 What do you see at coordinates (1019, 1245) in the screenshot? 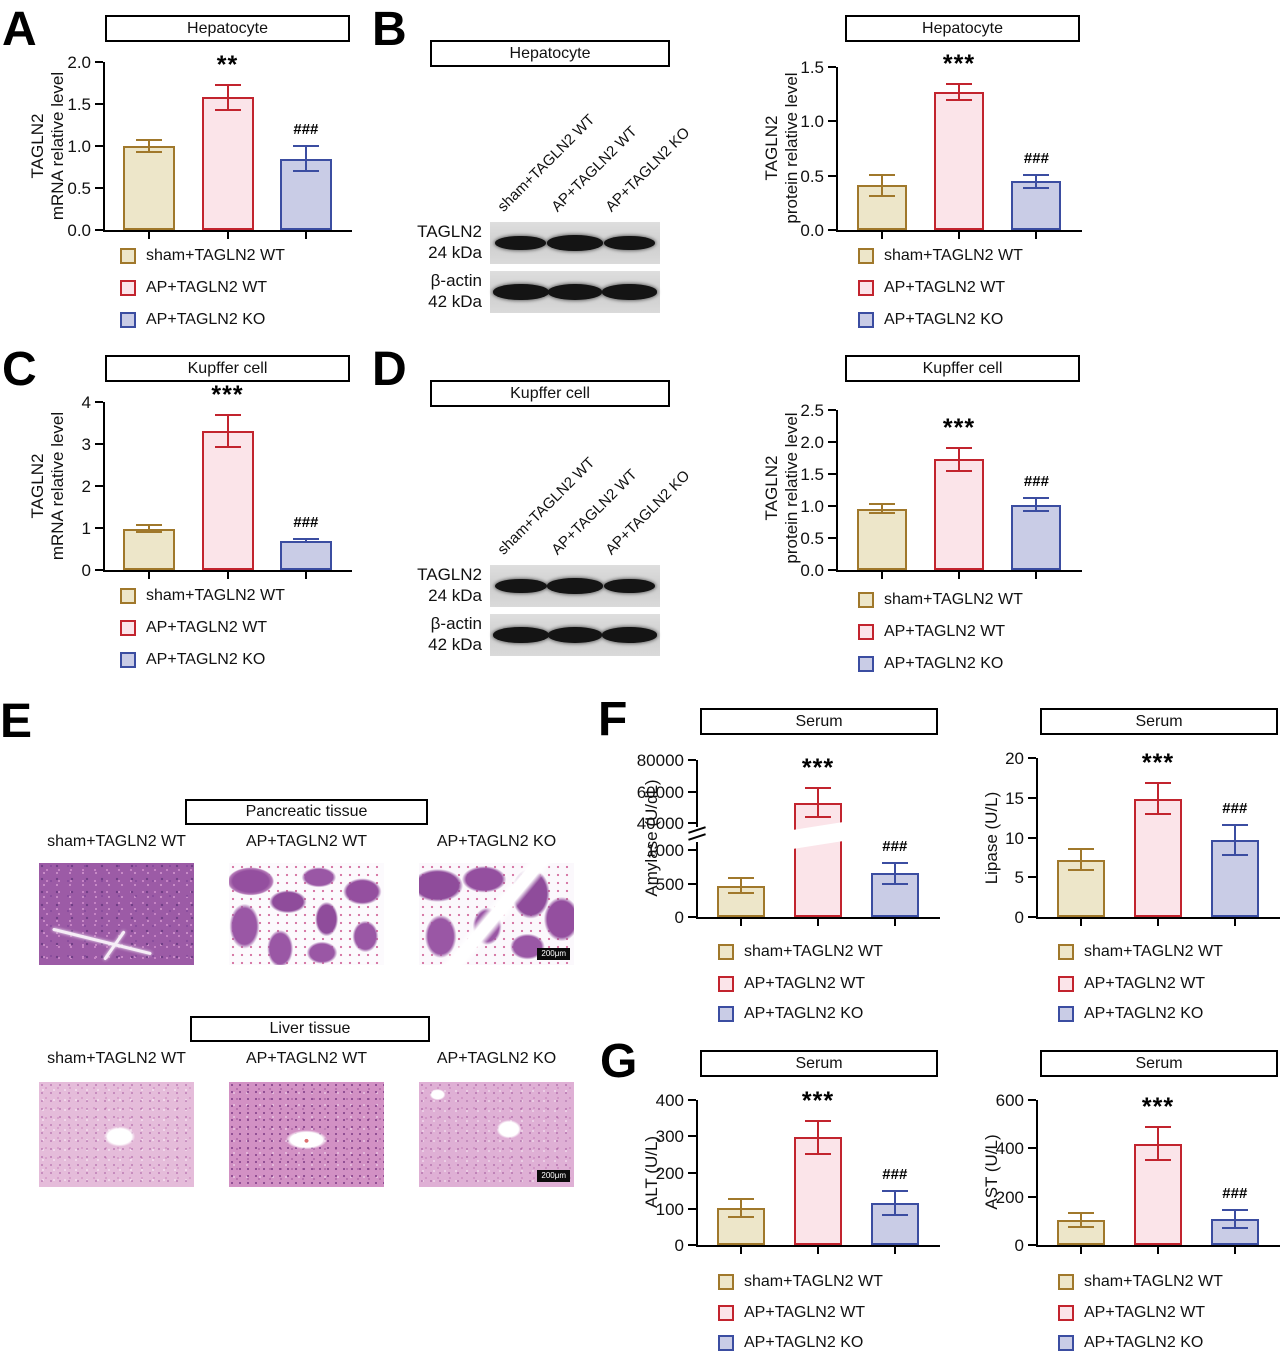
I see `y-tick-label: 0` at bounding box center [1019, 1245].